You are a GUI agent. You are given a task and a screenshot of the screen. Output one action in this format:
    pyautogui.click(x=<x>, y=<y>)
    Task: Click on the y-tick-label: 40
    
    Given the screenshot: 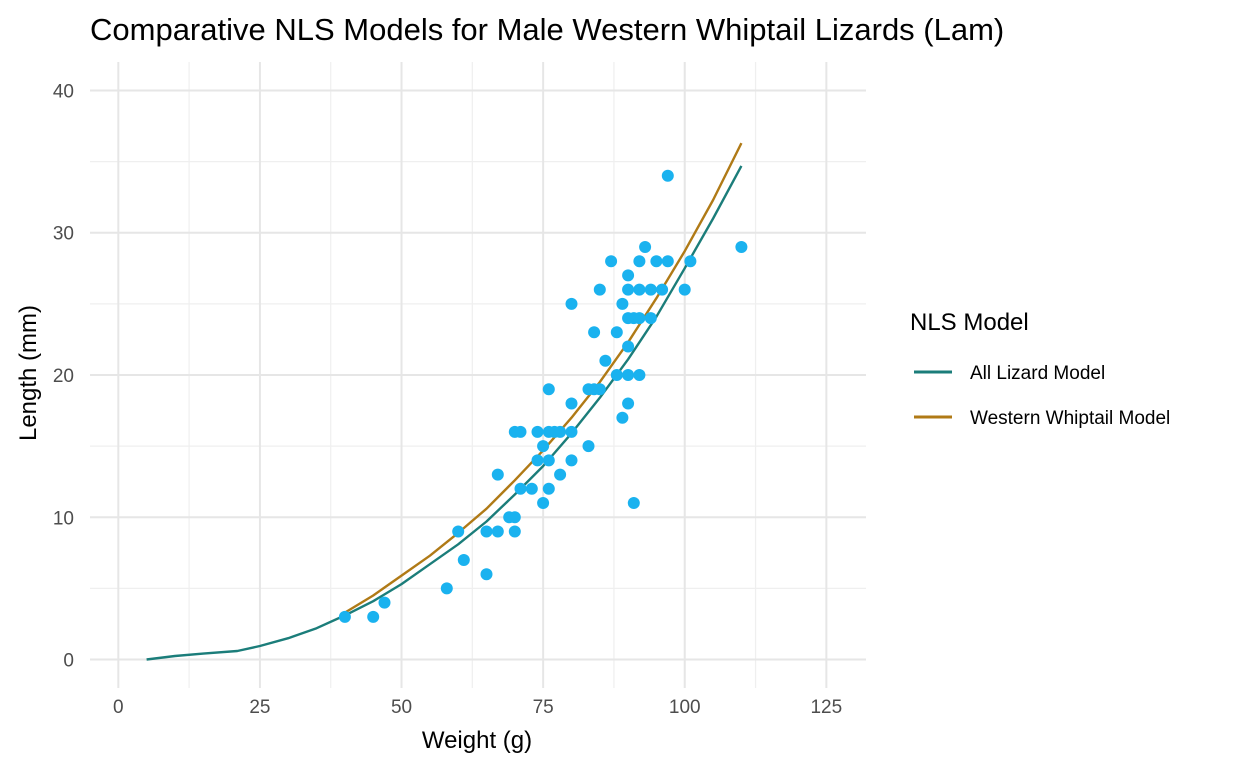 What is the action you would take?
    pyautogui.click(x=63, y=91)
    